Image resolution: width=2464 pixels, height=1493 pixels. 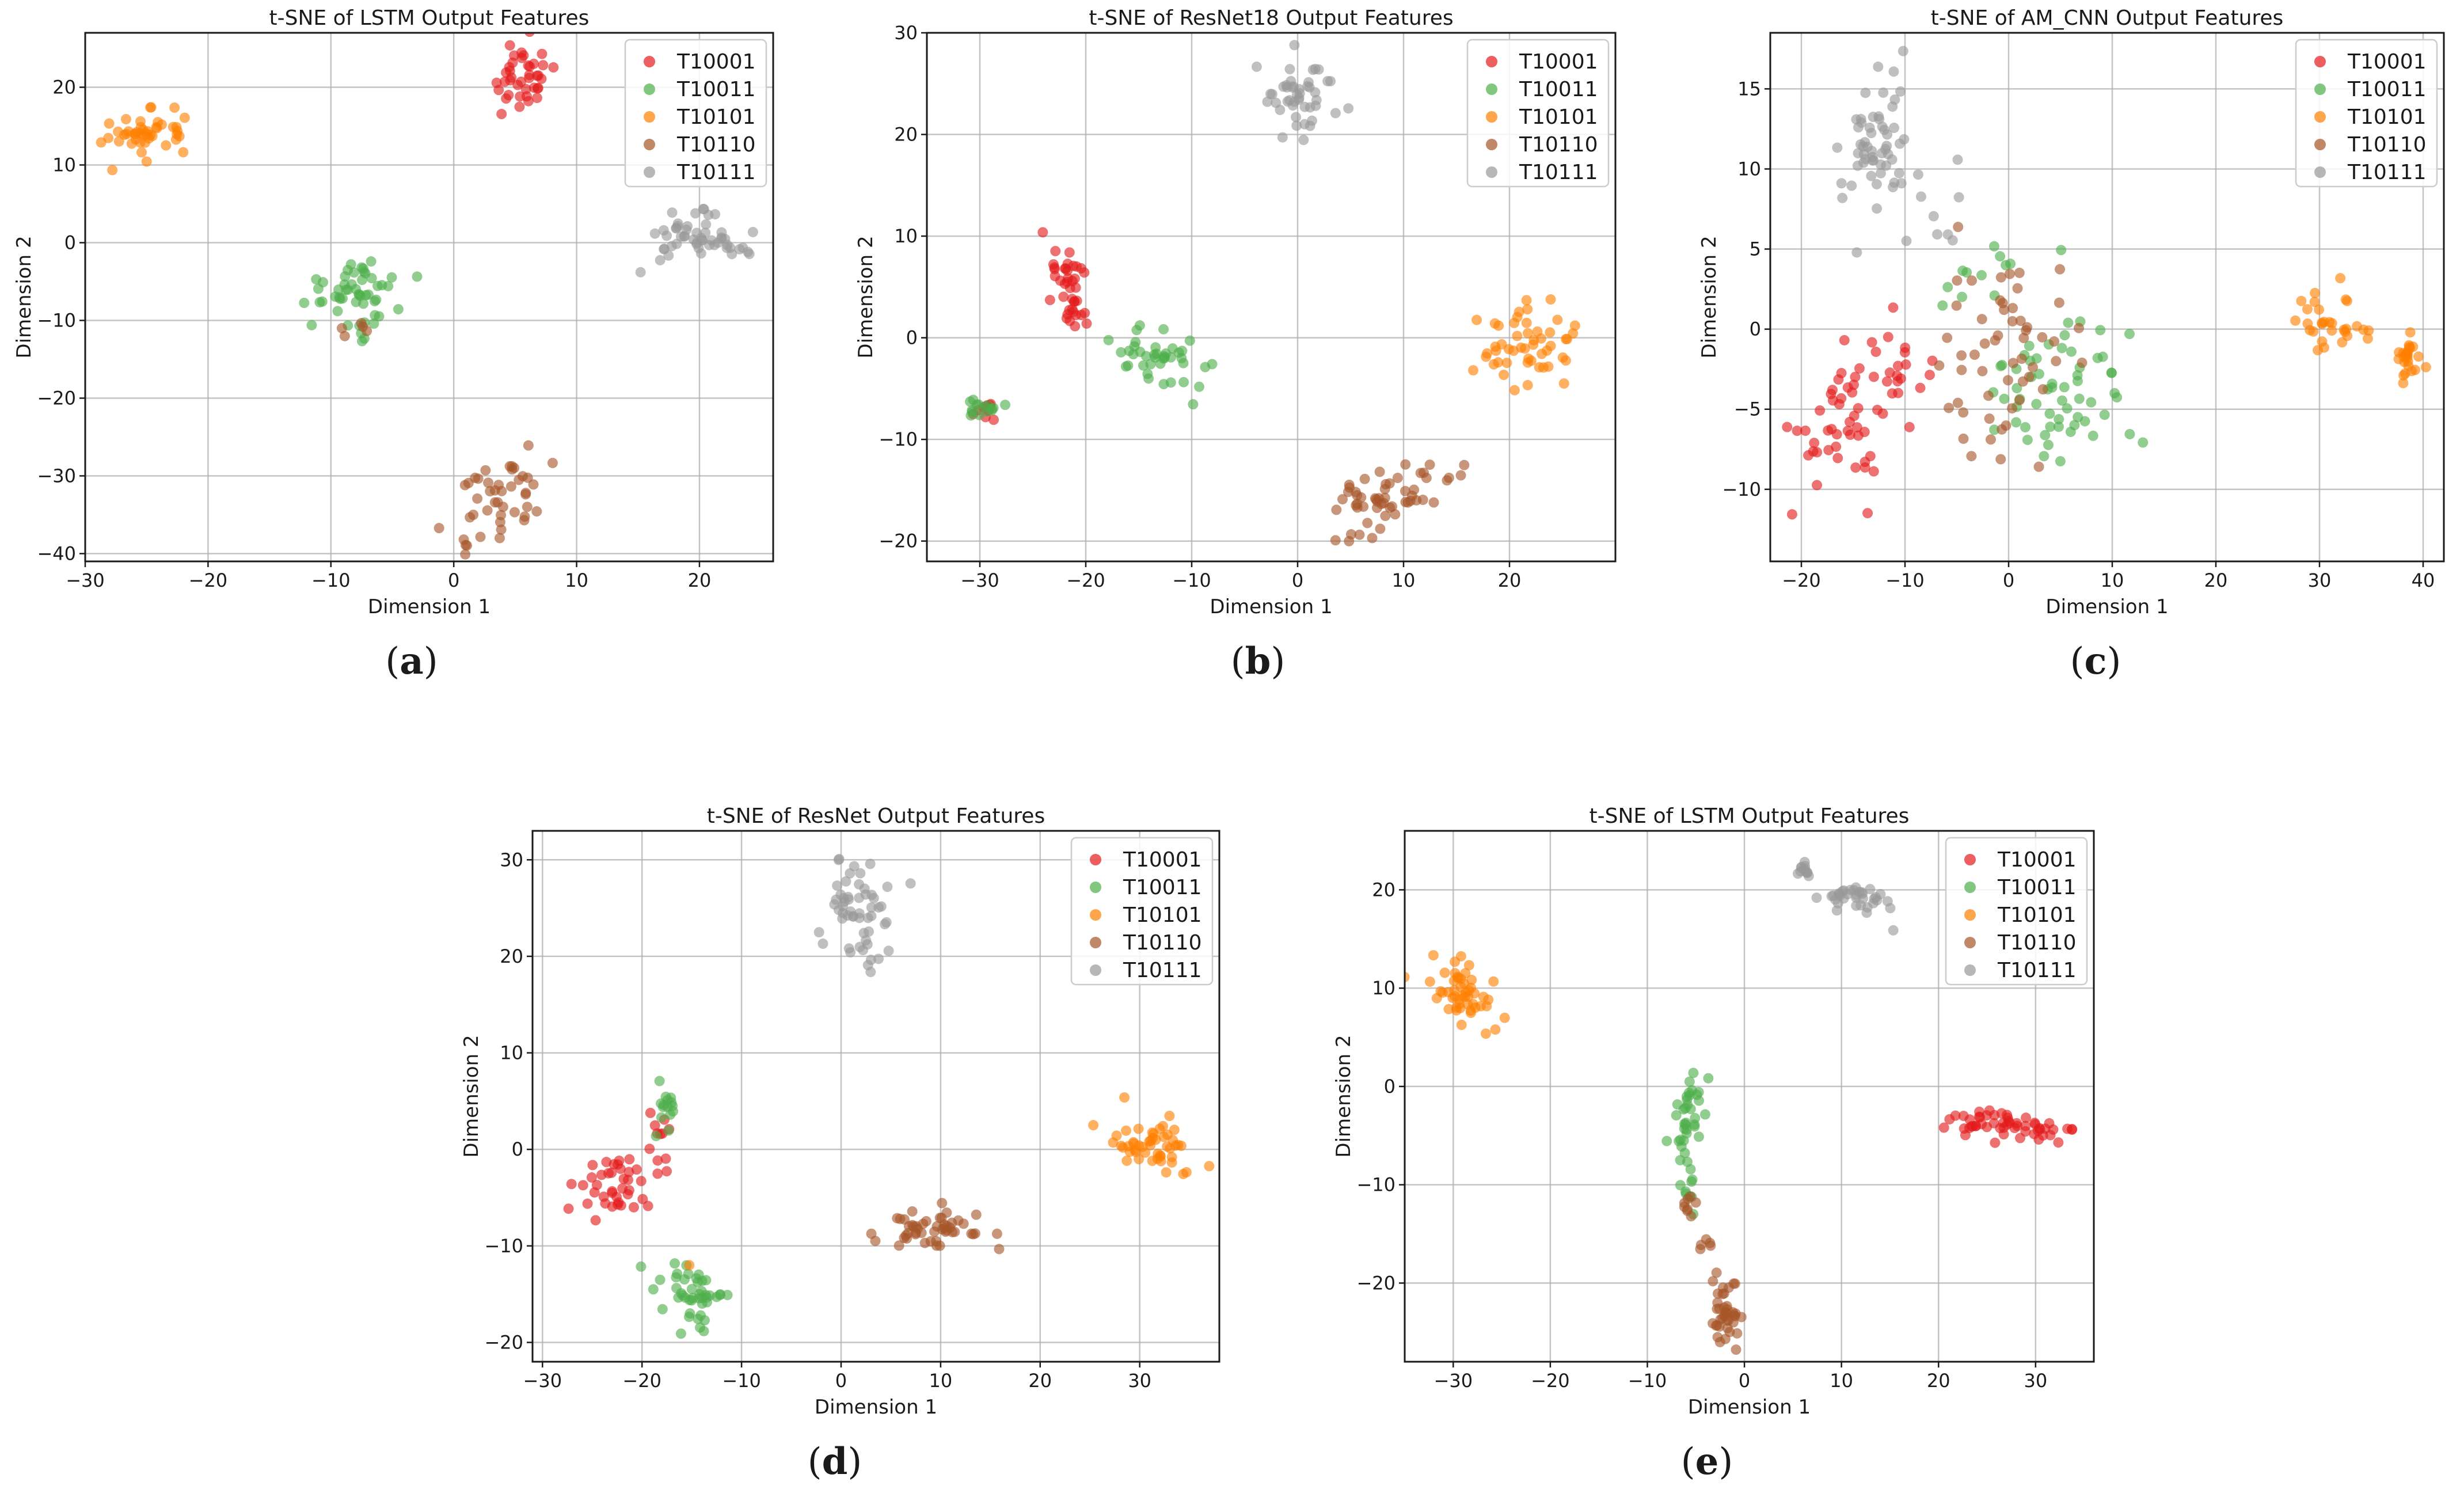 I want to click on x-tick-label: 30, so click(x=1139, y=1381).